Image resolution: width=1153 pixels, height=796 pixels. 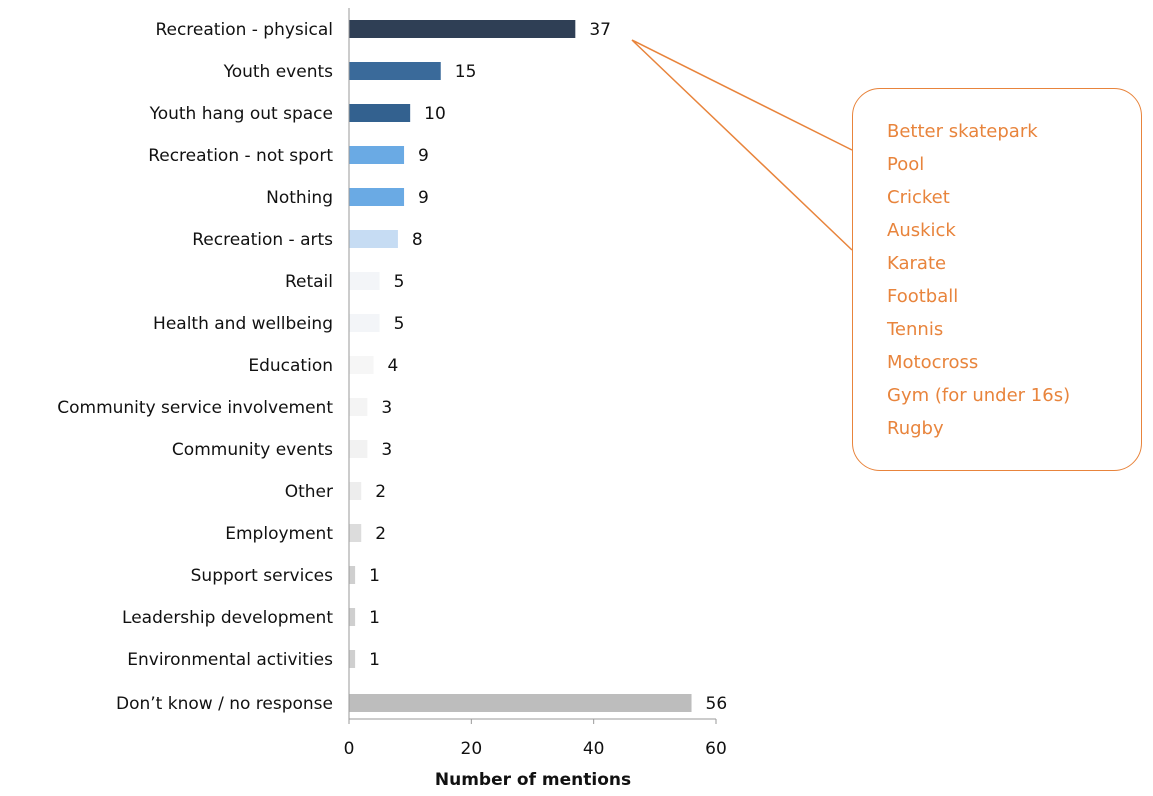 What do you see at coordinates (918, 197) in the screenshot?
I see `callout-item: Cricket` at bounding box center [918, 197].